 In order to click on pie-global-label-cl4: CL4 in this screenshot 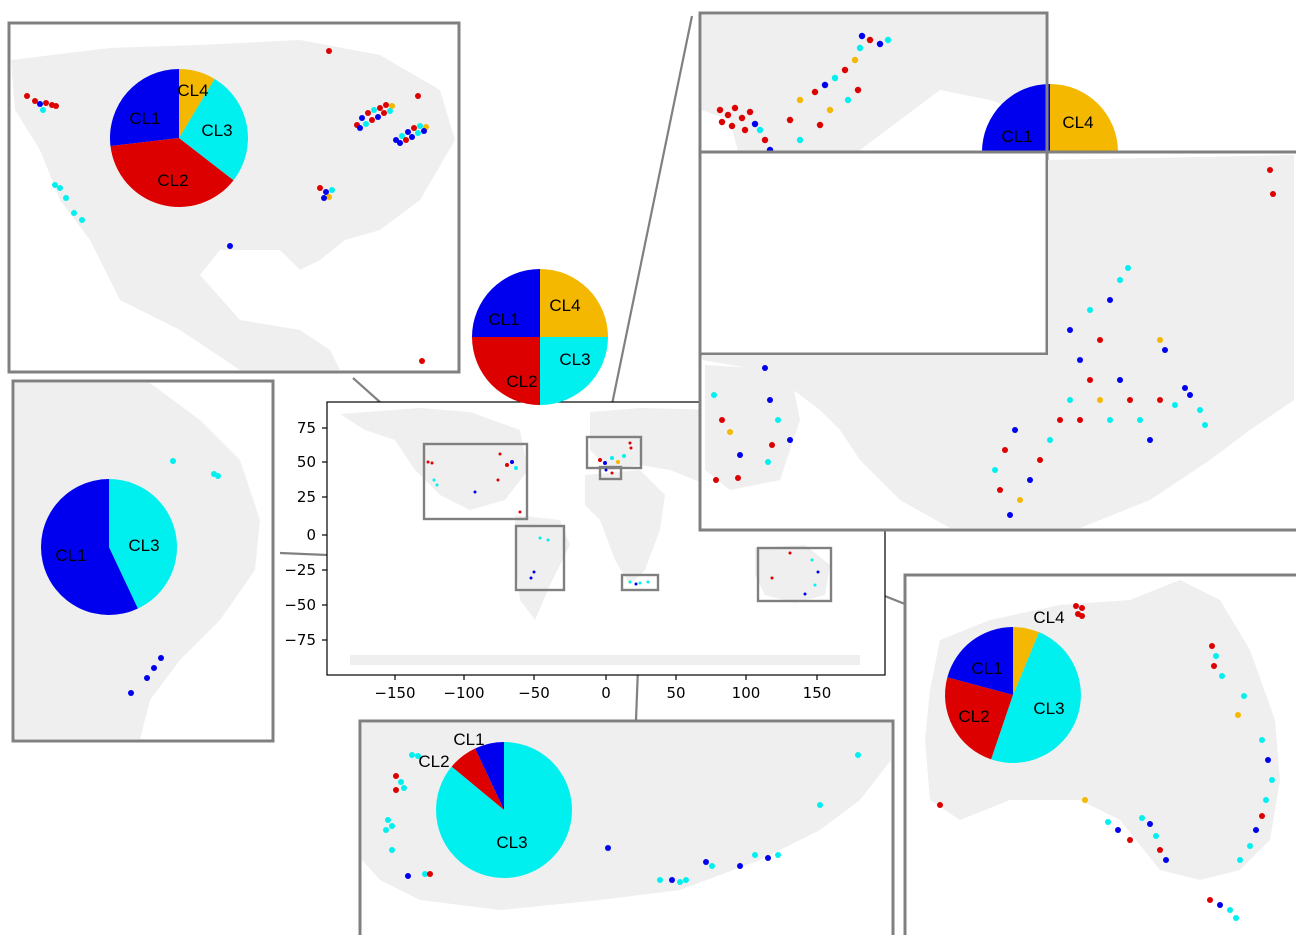, I will do `click(564, 305)`.